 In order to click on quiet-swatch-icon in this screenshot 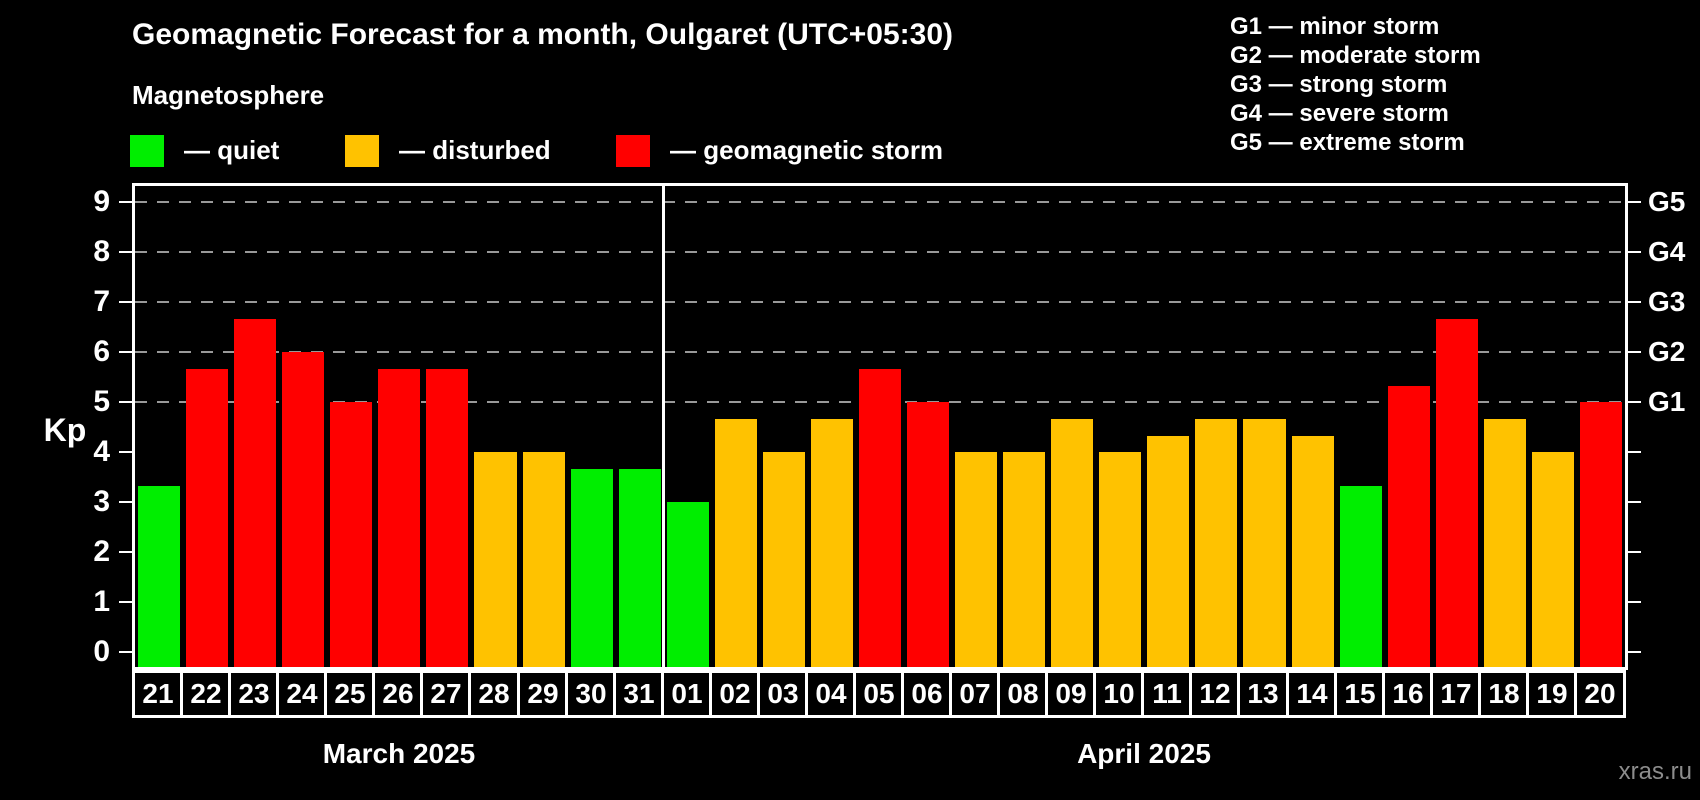, I will do `click(147, 150)`.